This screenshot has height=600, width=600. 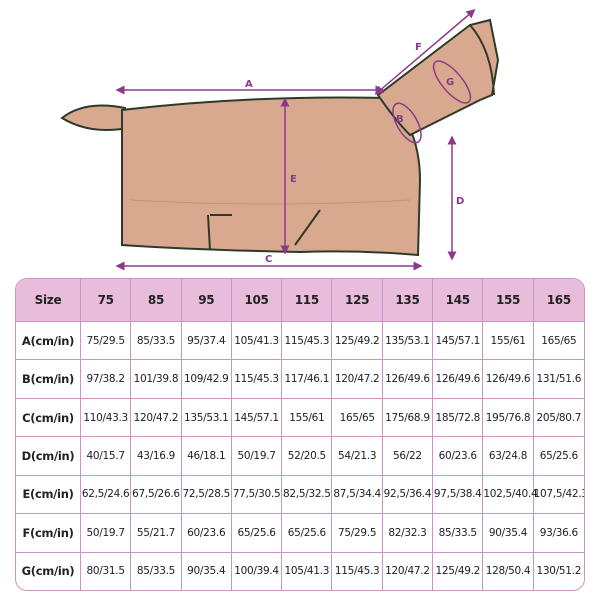 I want to click on arrow-f, so click(x=425, y=52).